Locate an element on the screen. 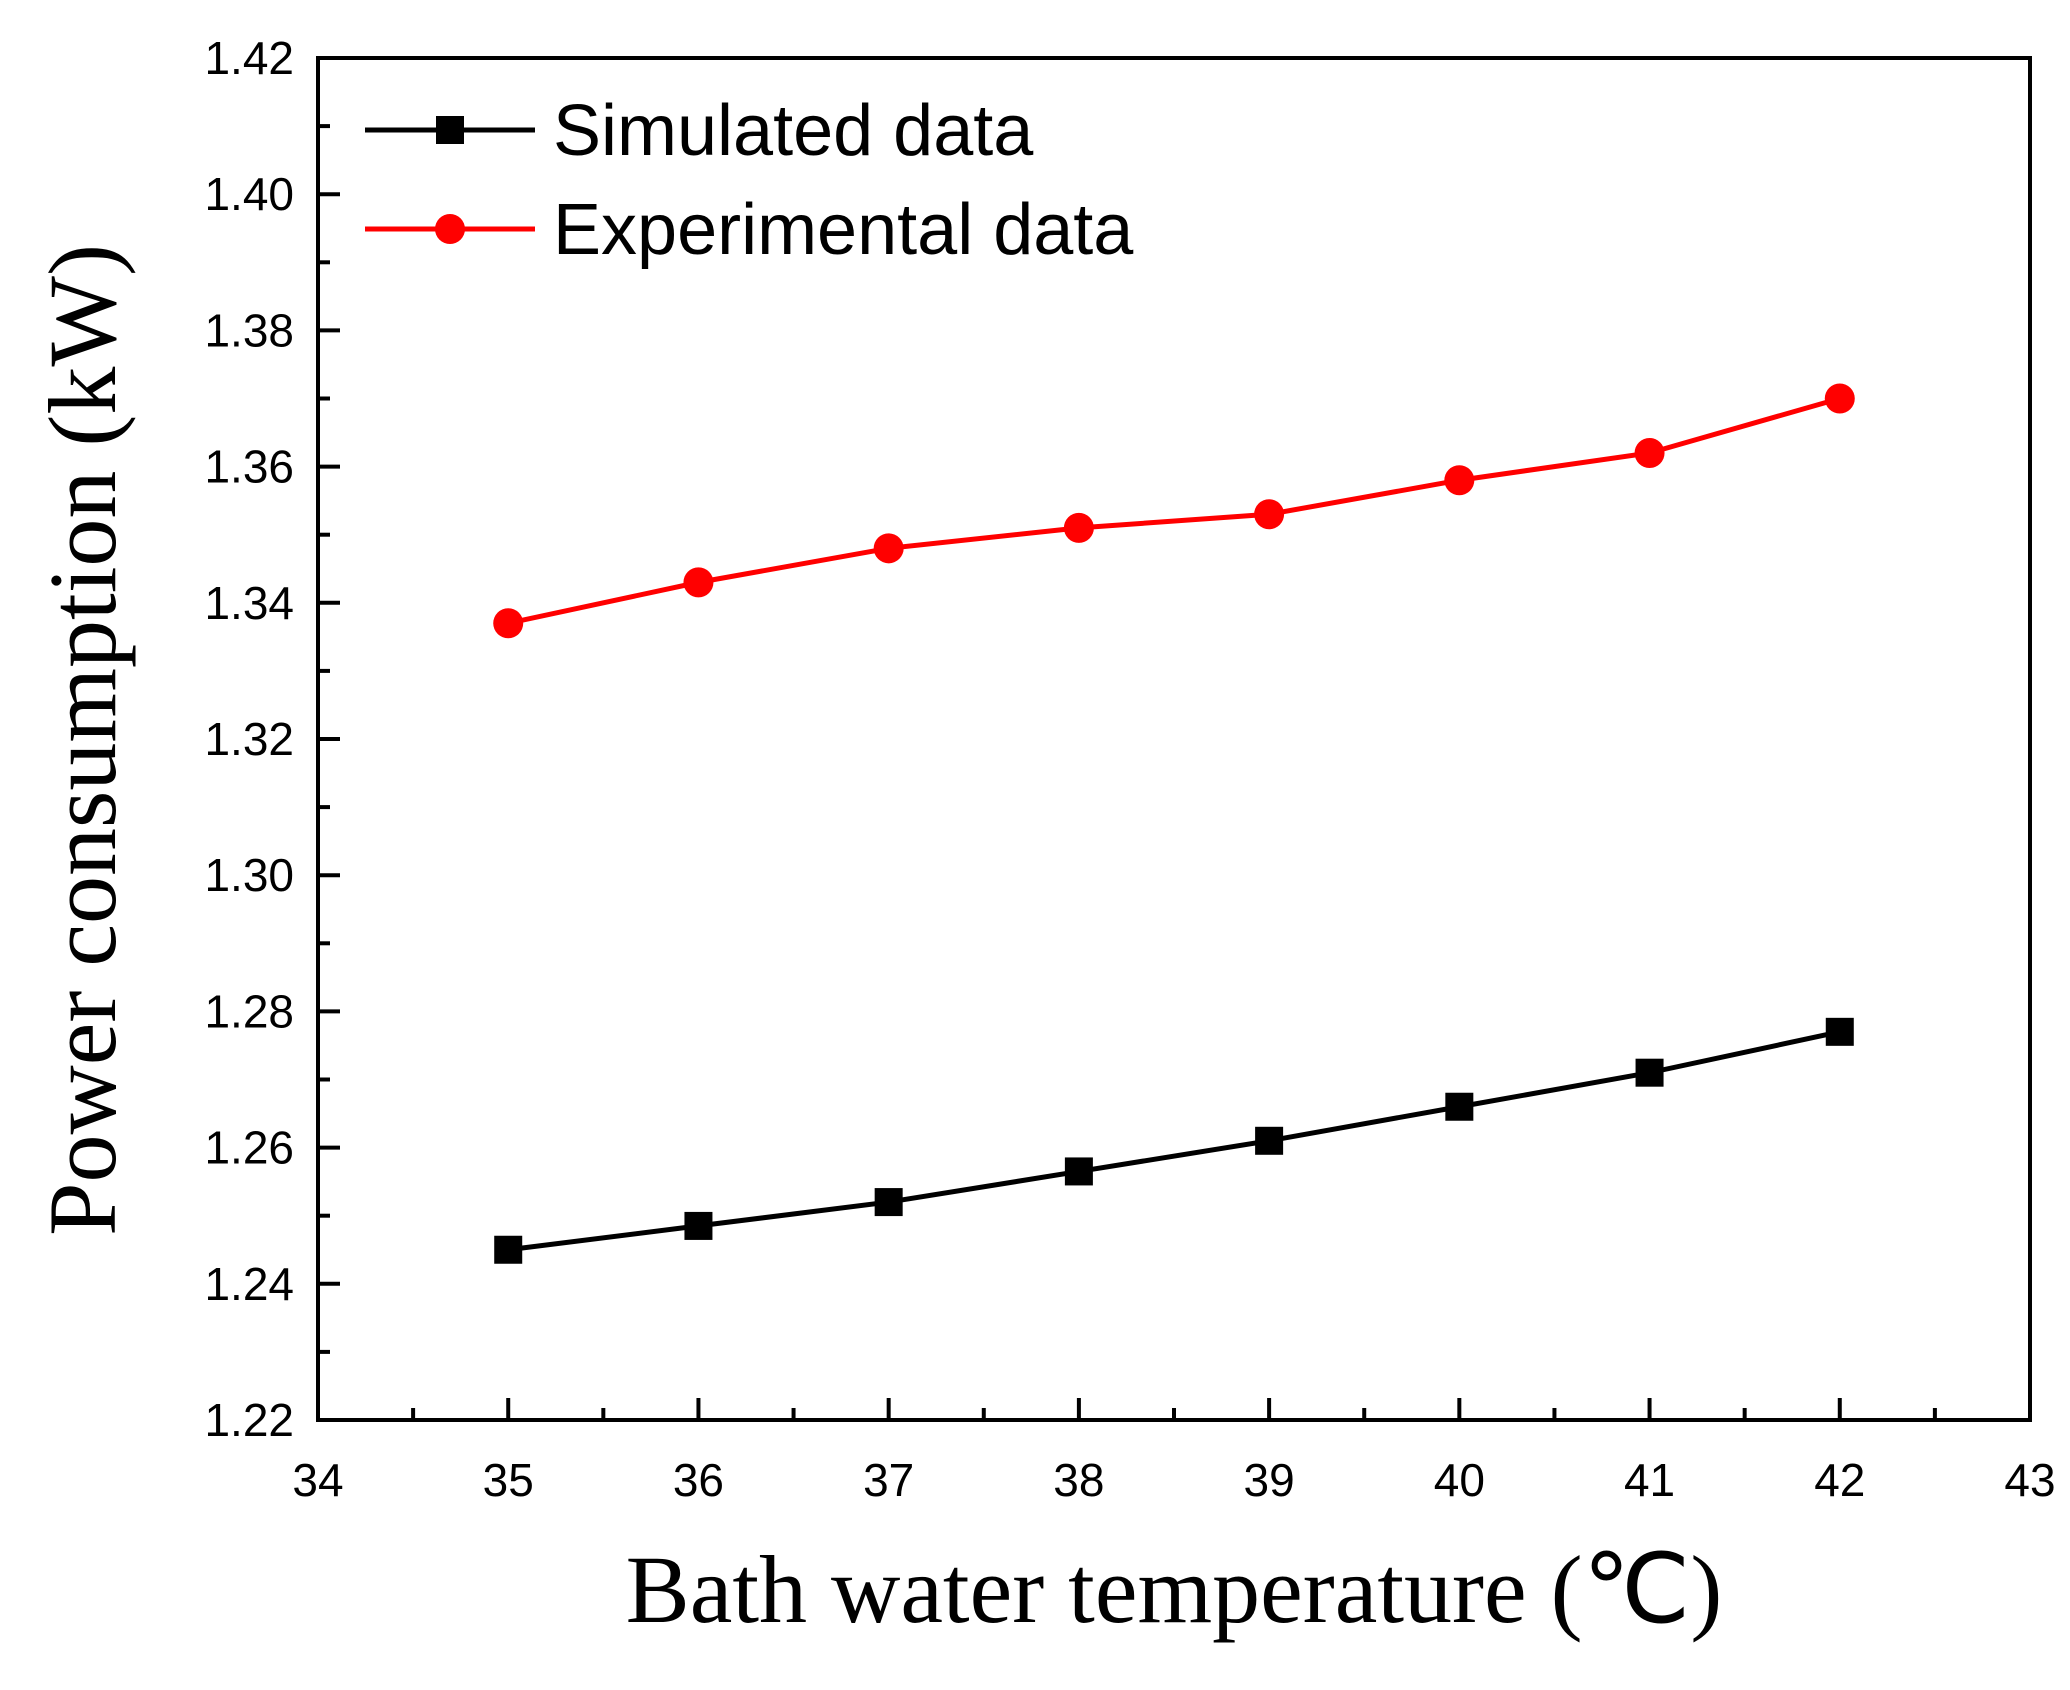 The image size is (2070, 1690). y-tick-label: 1.42 is located at coordinates (249, 58).